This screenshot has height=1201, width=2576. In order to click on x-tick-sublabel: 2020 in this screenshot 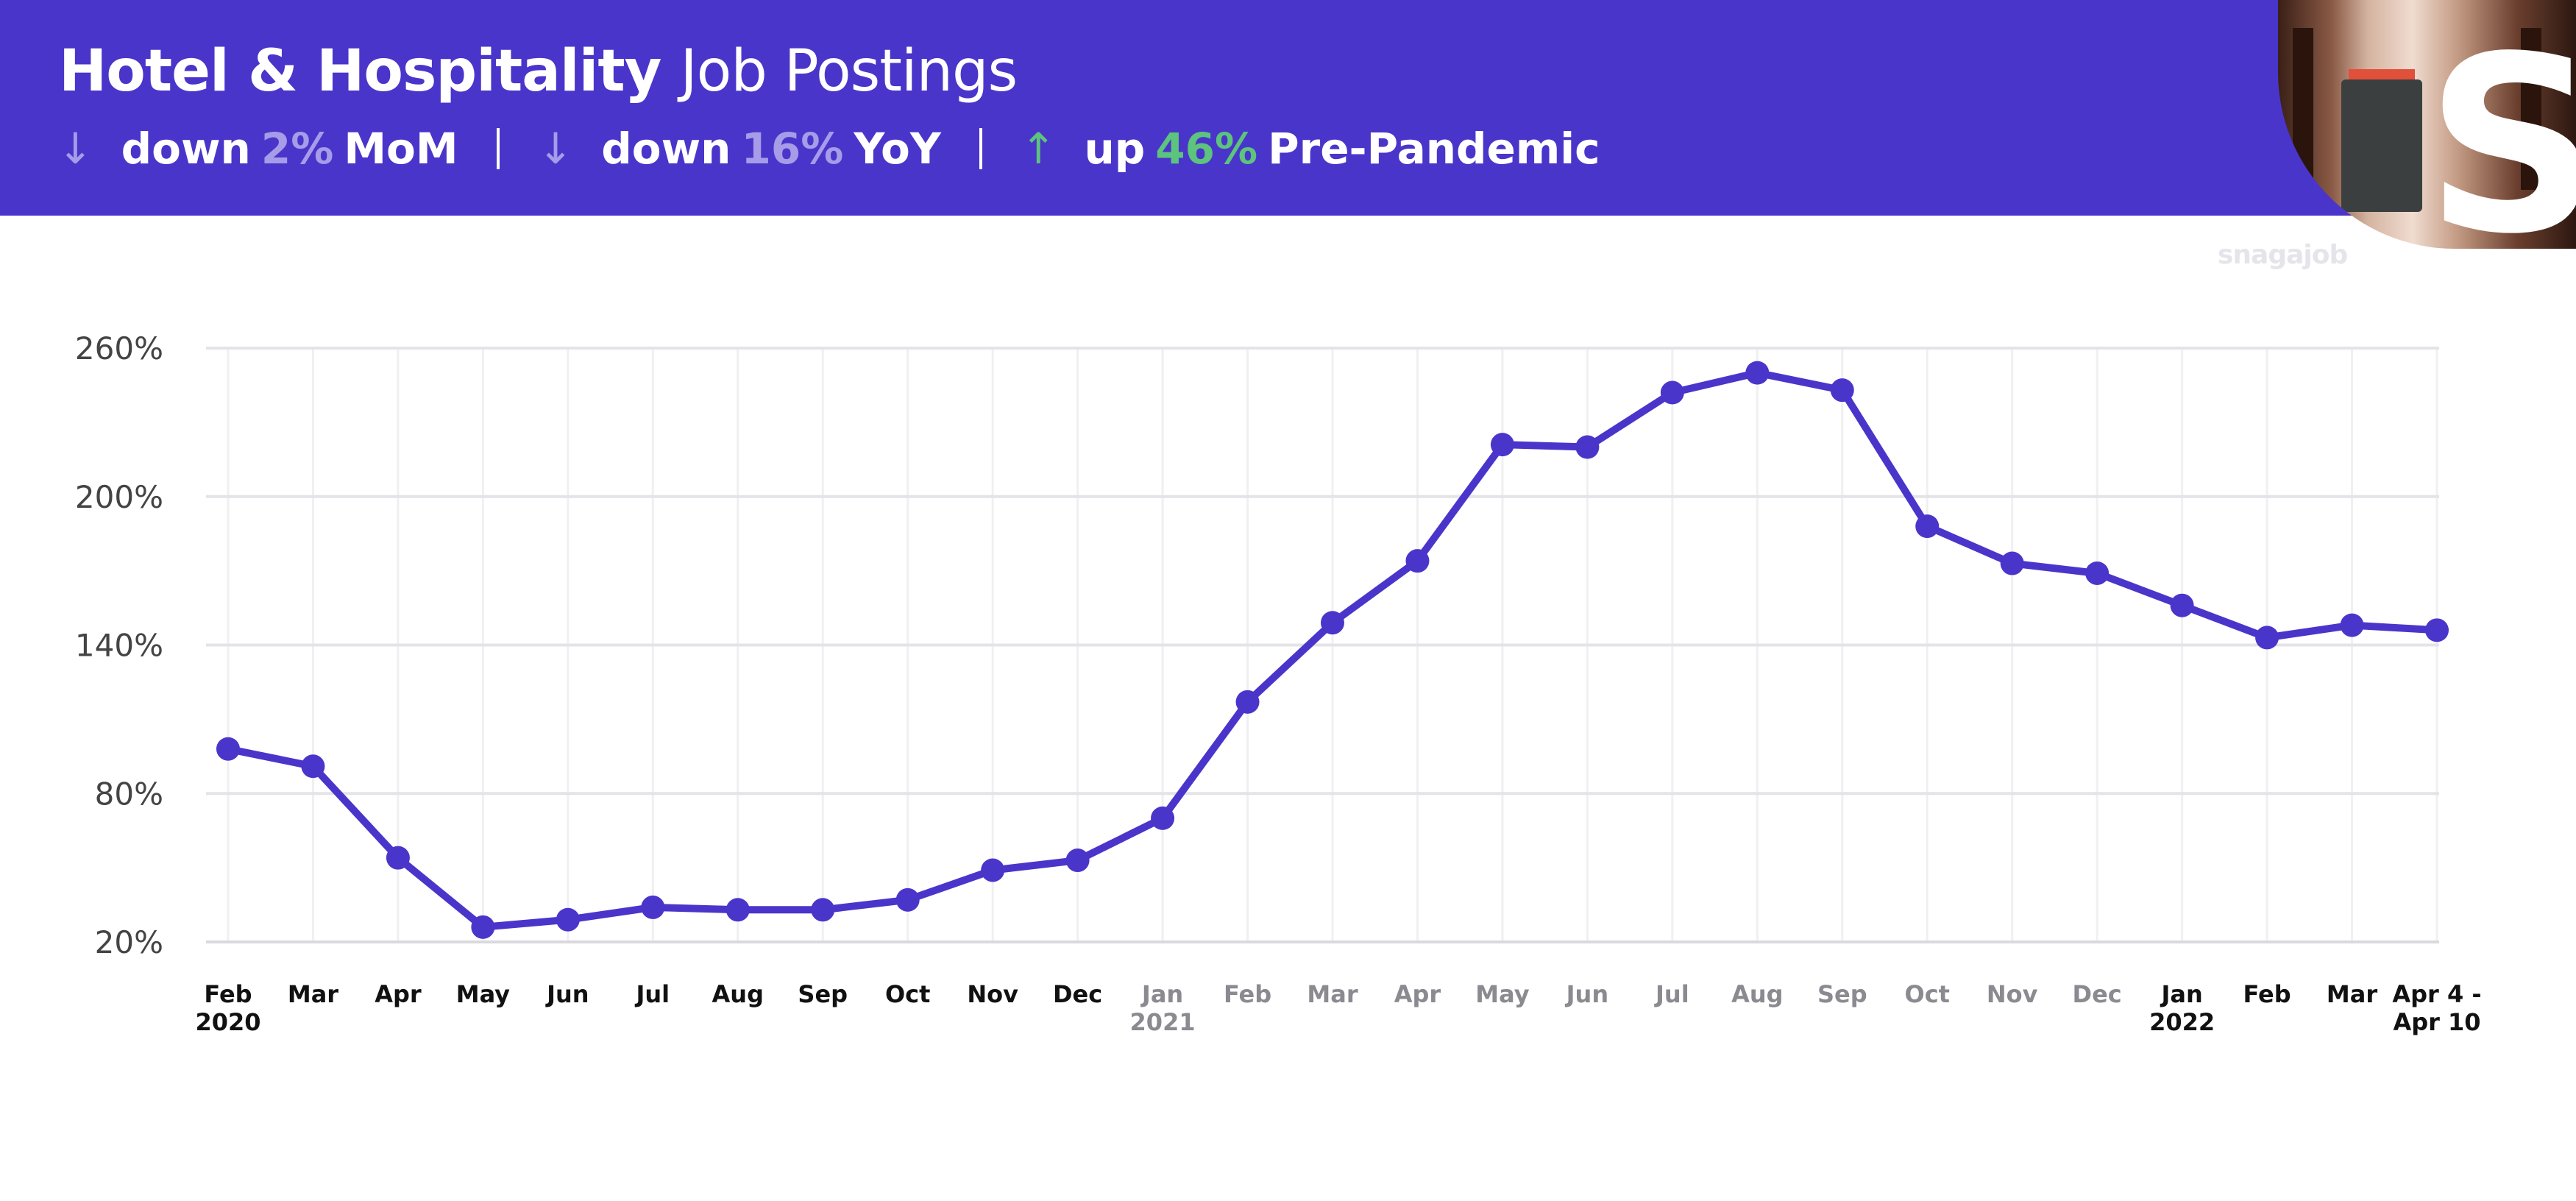, I will do `click(227, 1022)`.